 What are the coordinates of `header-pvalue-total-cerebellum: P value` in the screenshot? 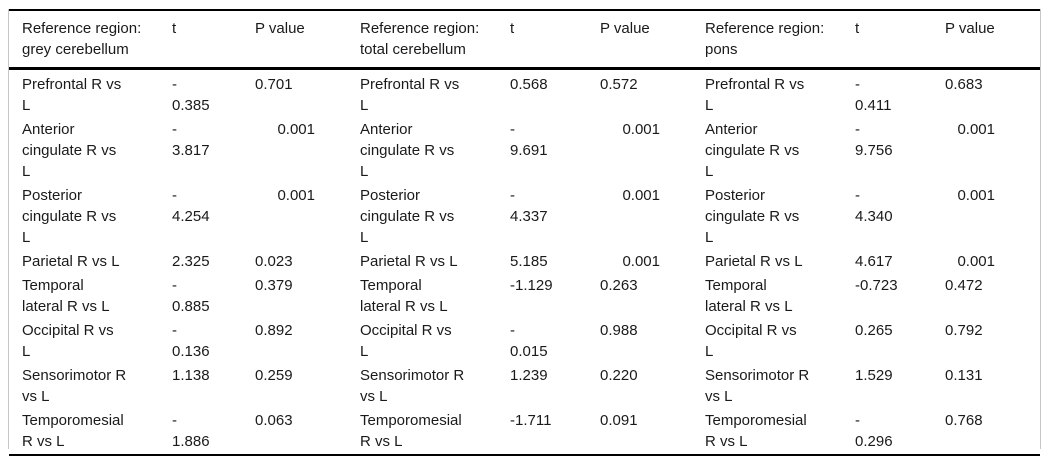 It's located at (652, 40).